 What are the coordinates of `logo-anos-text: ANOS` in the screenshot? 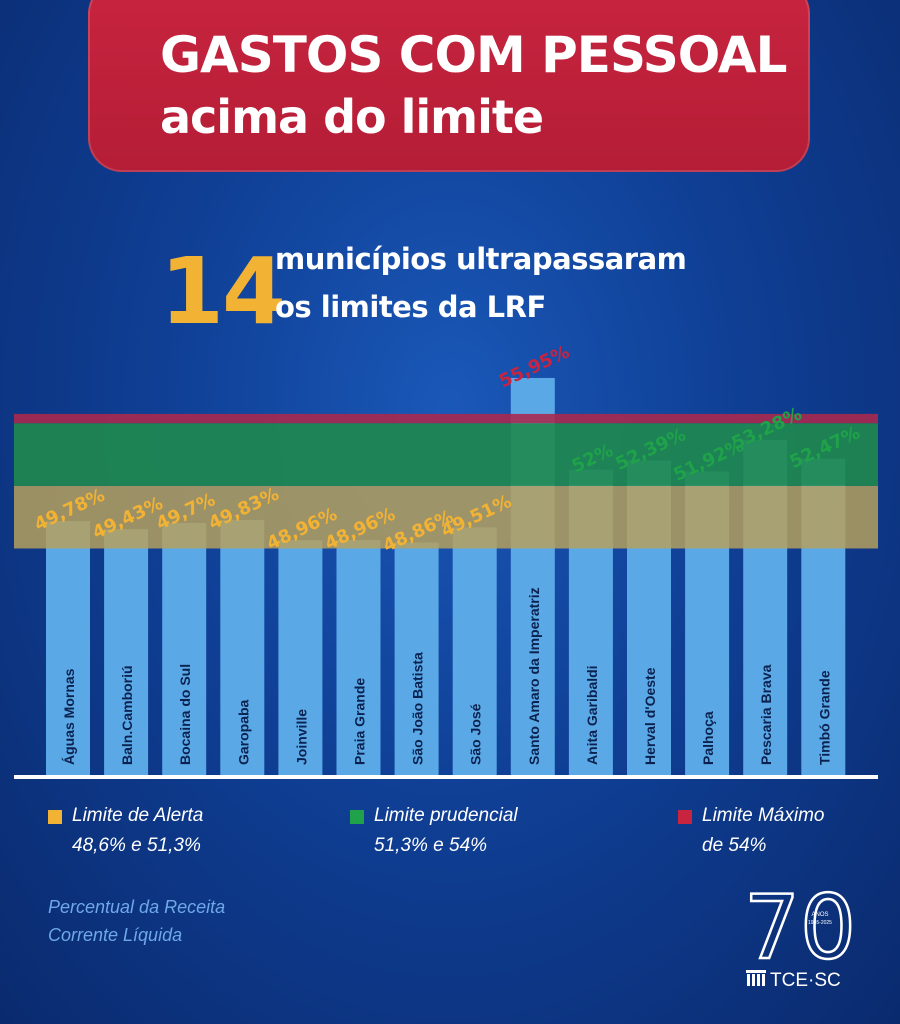 It's located at (819, 915).